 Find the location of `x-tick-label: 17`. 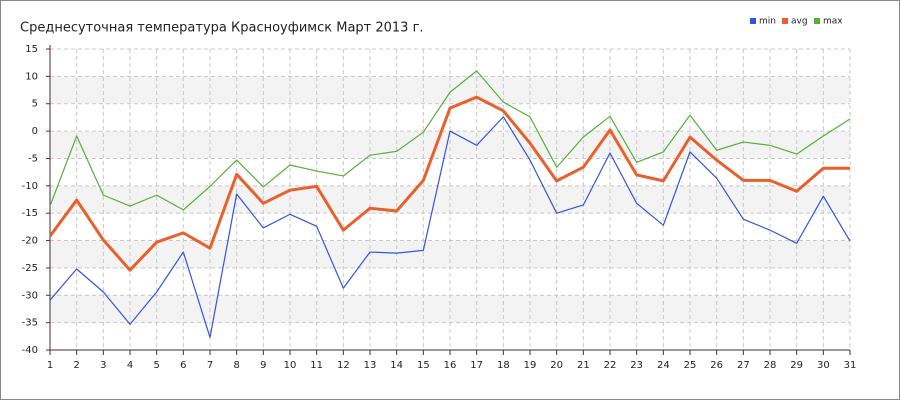

x-tick-label: 17 is located at coordinates (476, 365).